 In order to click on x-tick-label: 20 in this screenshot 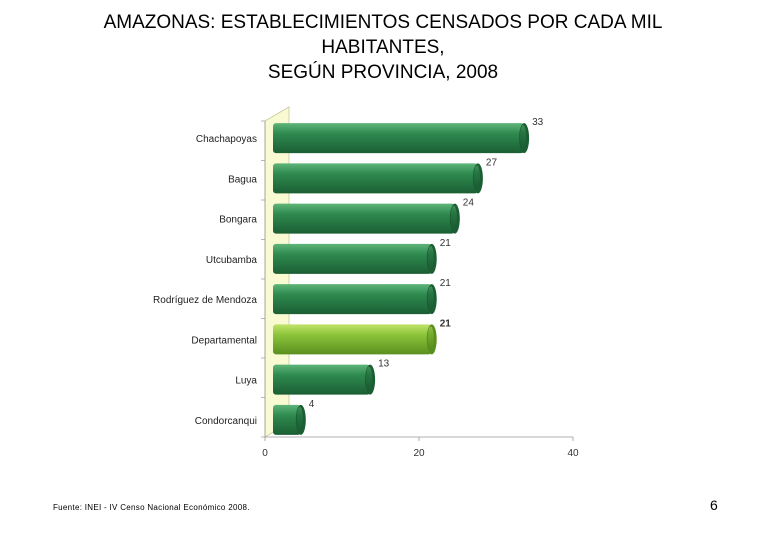, I will do `click(419, 453)`.